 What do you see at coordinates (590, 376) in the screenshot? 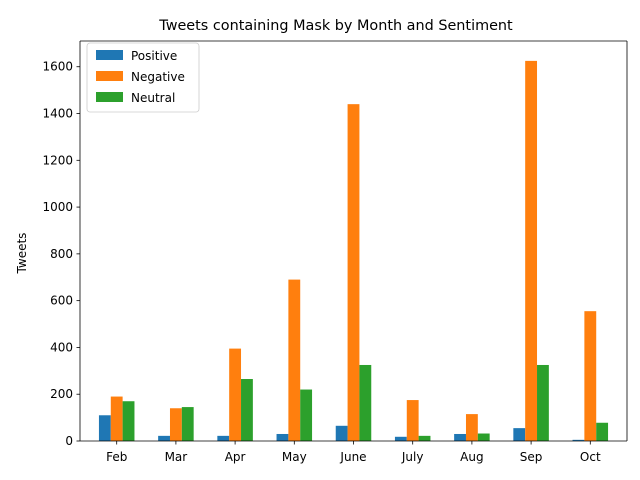
I see `bar-negative-oct` at bounding box center [590, 376].